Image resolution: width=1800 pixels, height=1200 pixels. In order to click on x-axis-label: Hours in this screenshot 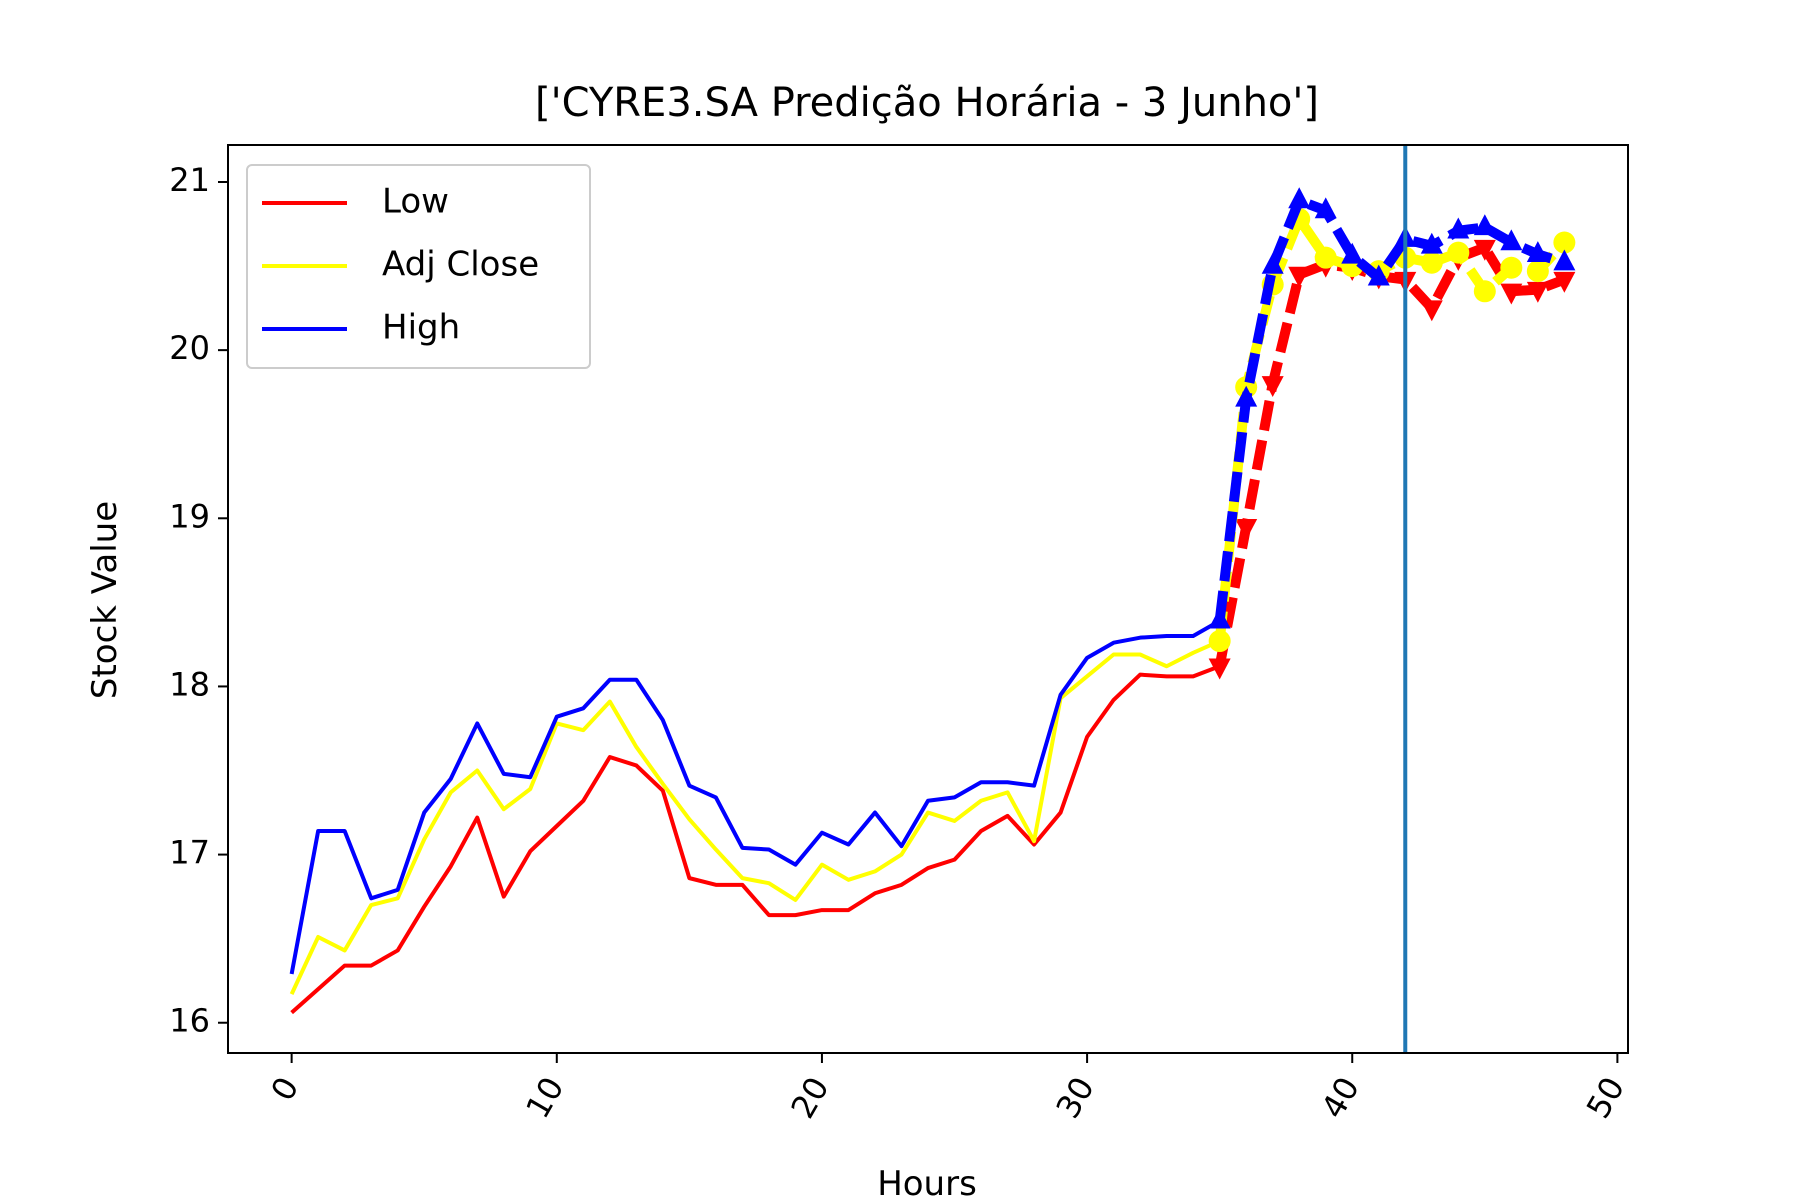, I will do `click(927, 1182)`.